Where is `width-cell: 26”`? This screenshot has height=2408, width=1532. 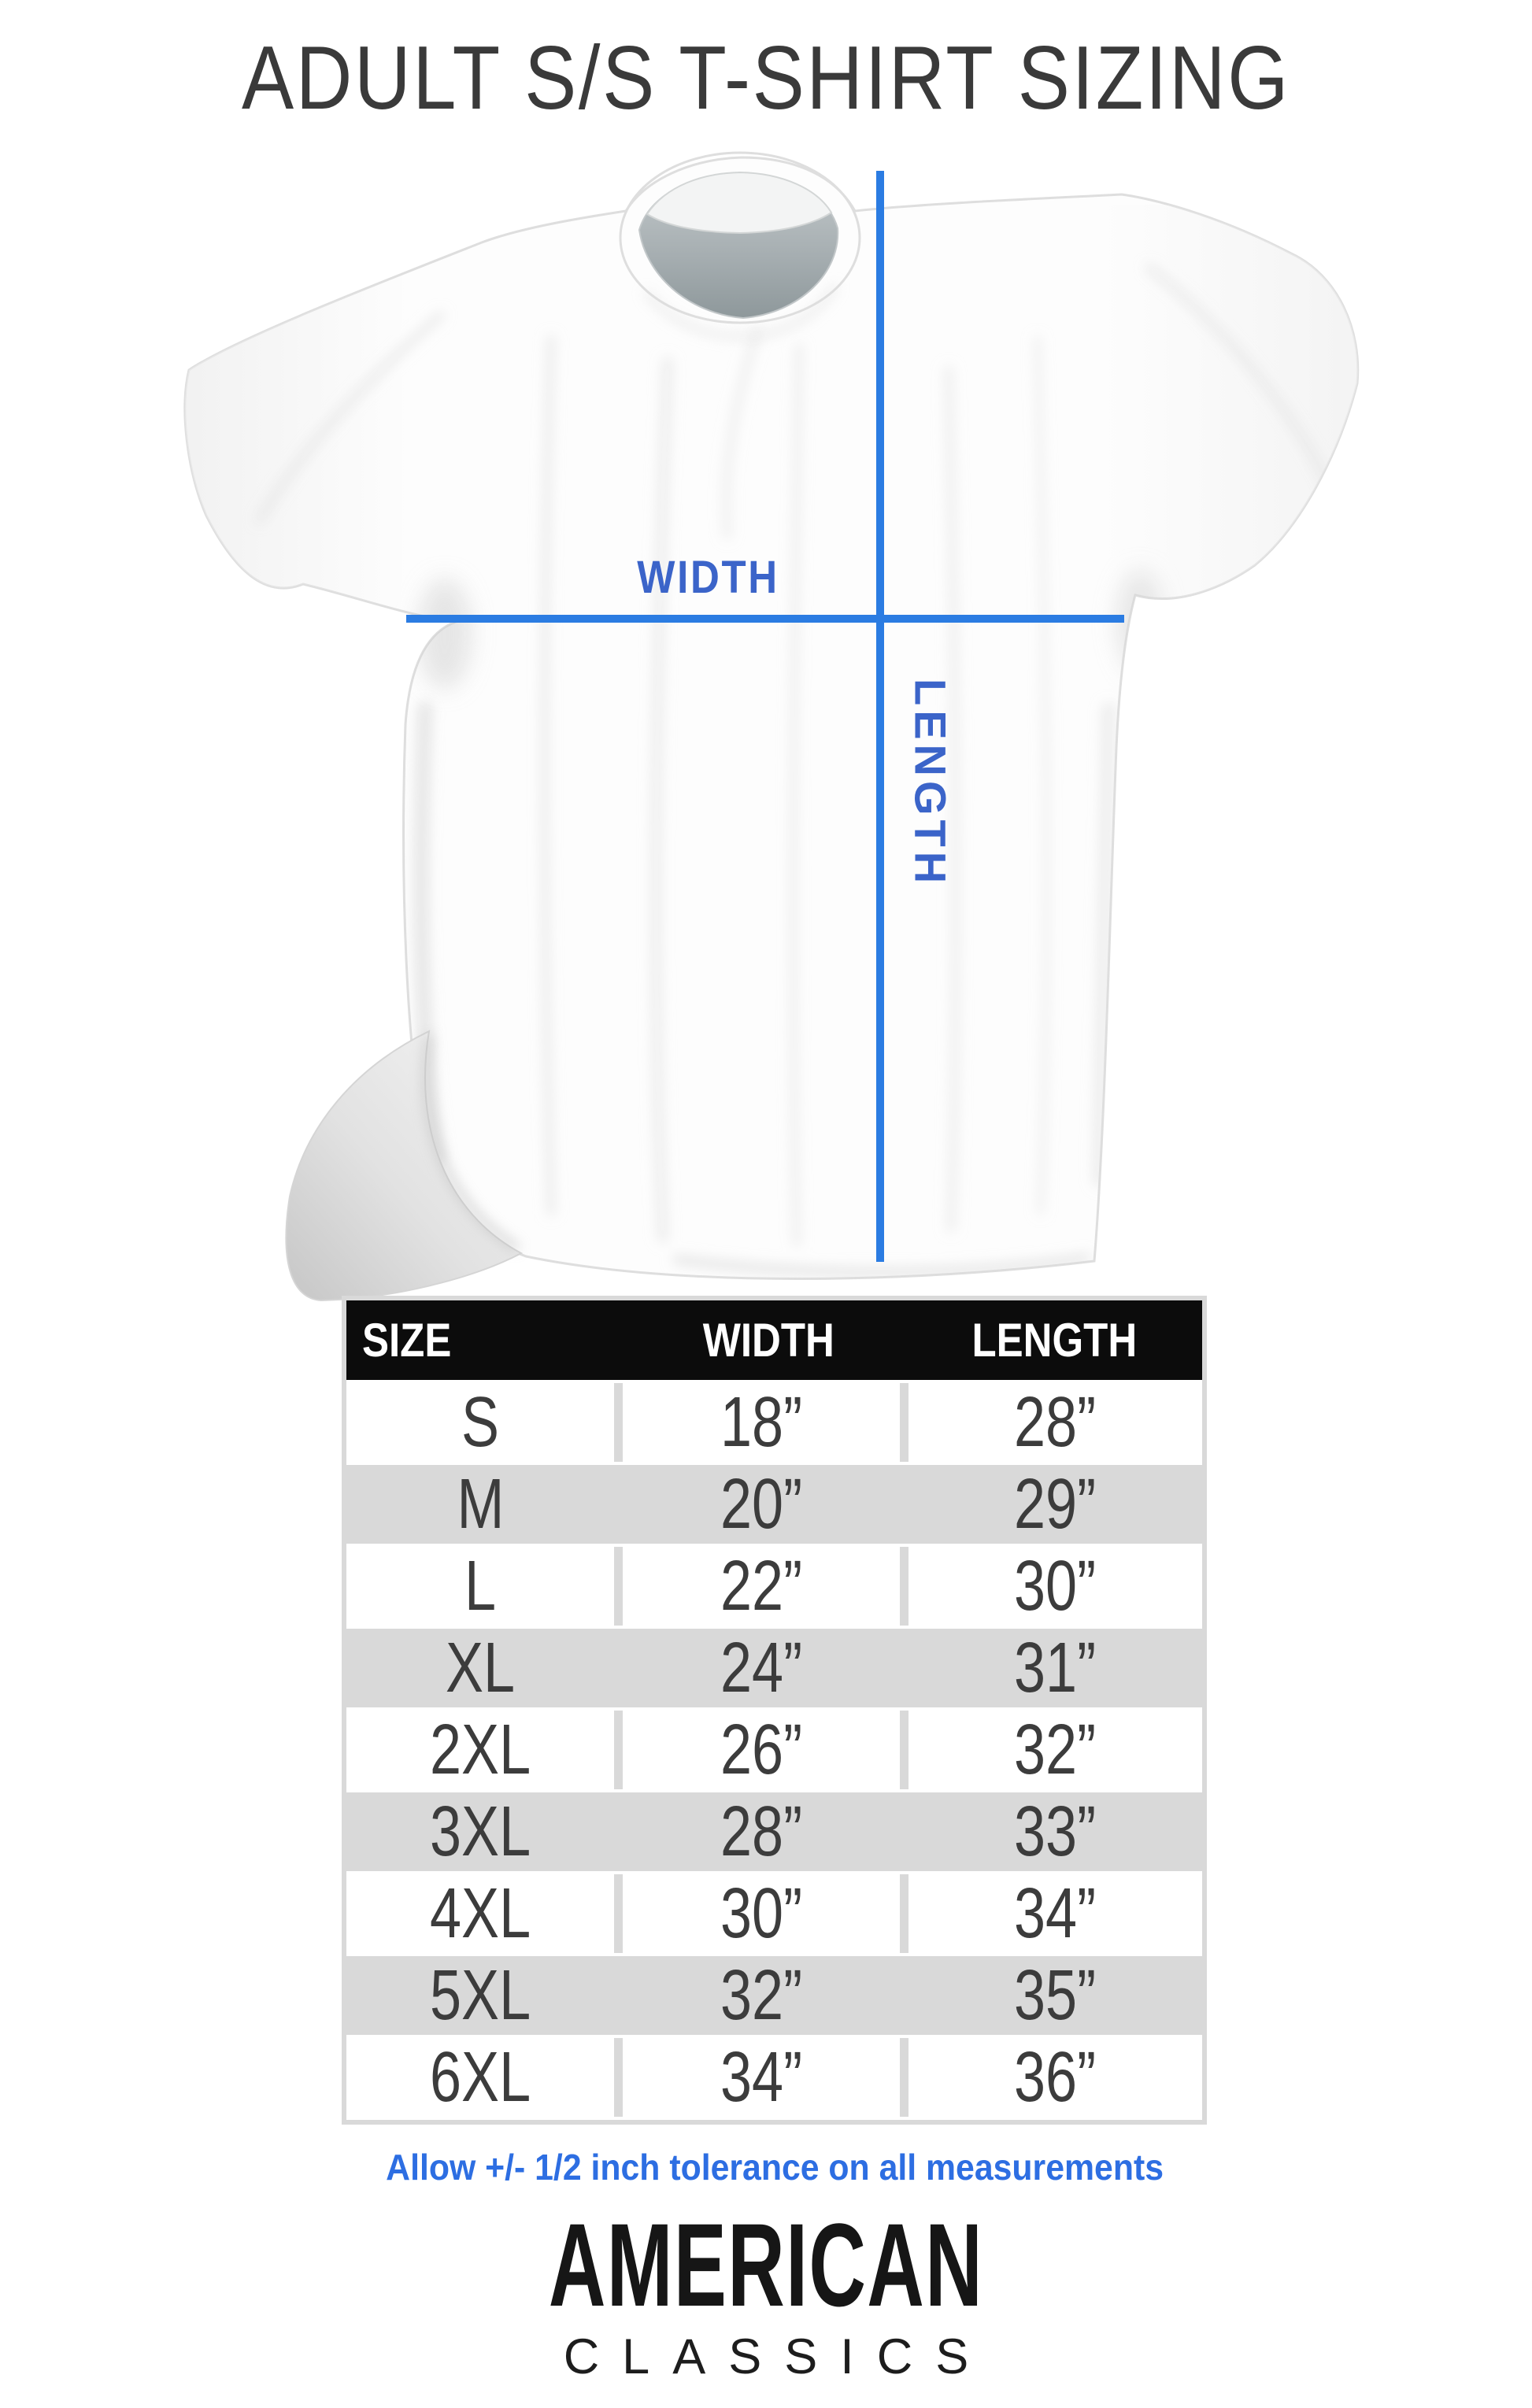 width-cell: 26” is located at coordinates (761, 1750).